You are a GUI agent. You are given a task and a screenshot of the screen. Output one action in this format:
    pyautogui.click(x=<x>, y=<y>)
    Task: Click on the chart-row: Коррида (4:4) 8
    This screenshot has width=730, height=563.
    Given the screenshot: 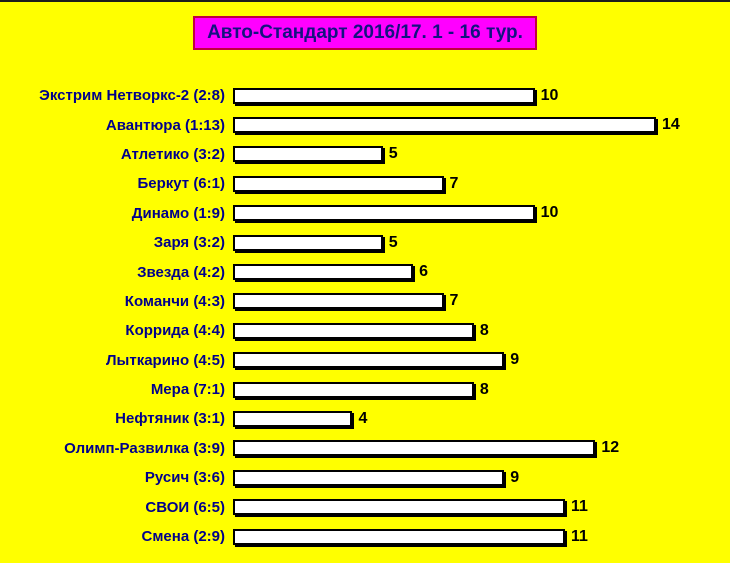 What is the action you would take?
    pyautogui.click(x=365, y=330)
    